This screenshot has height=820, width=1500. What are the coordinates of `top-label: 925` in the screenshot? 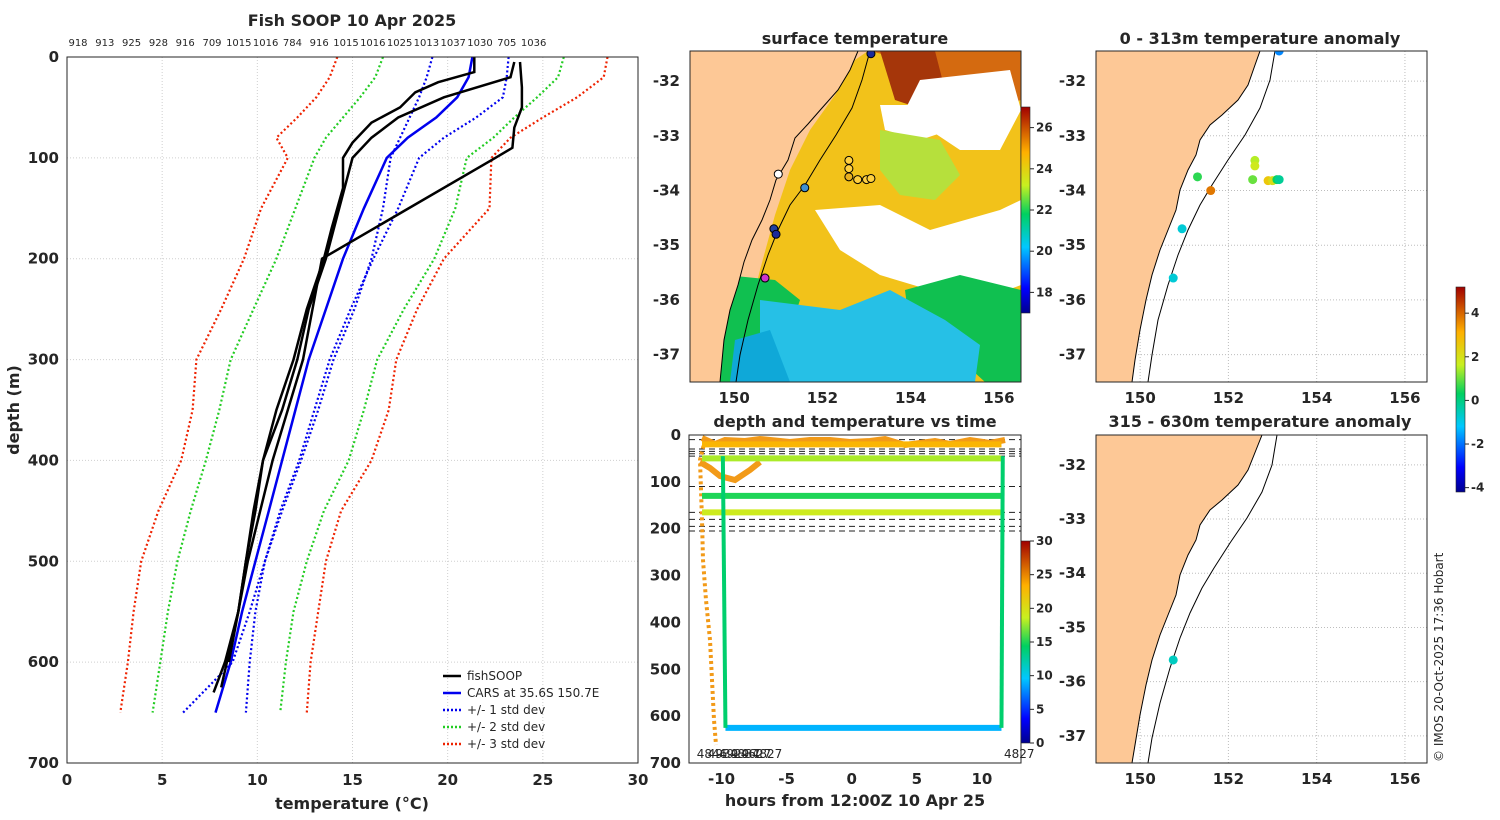 It's located at (131, 43).